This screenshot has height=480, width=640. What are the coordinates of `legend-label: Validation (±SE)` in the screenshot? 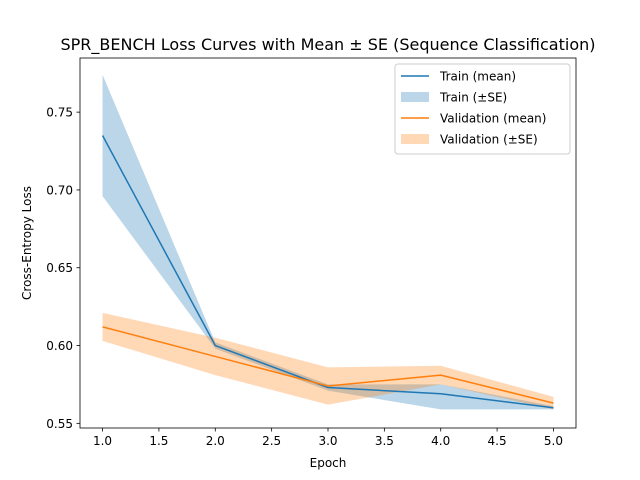 It's located at (489, 140).